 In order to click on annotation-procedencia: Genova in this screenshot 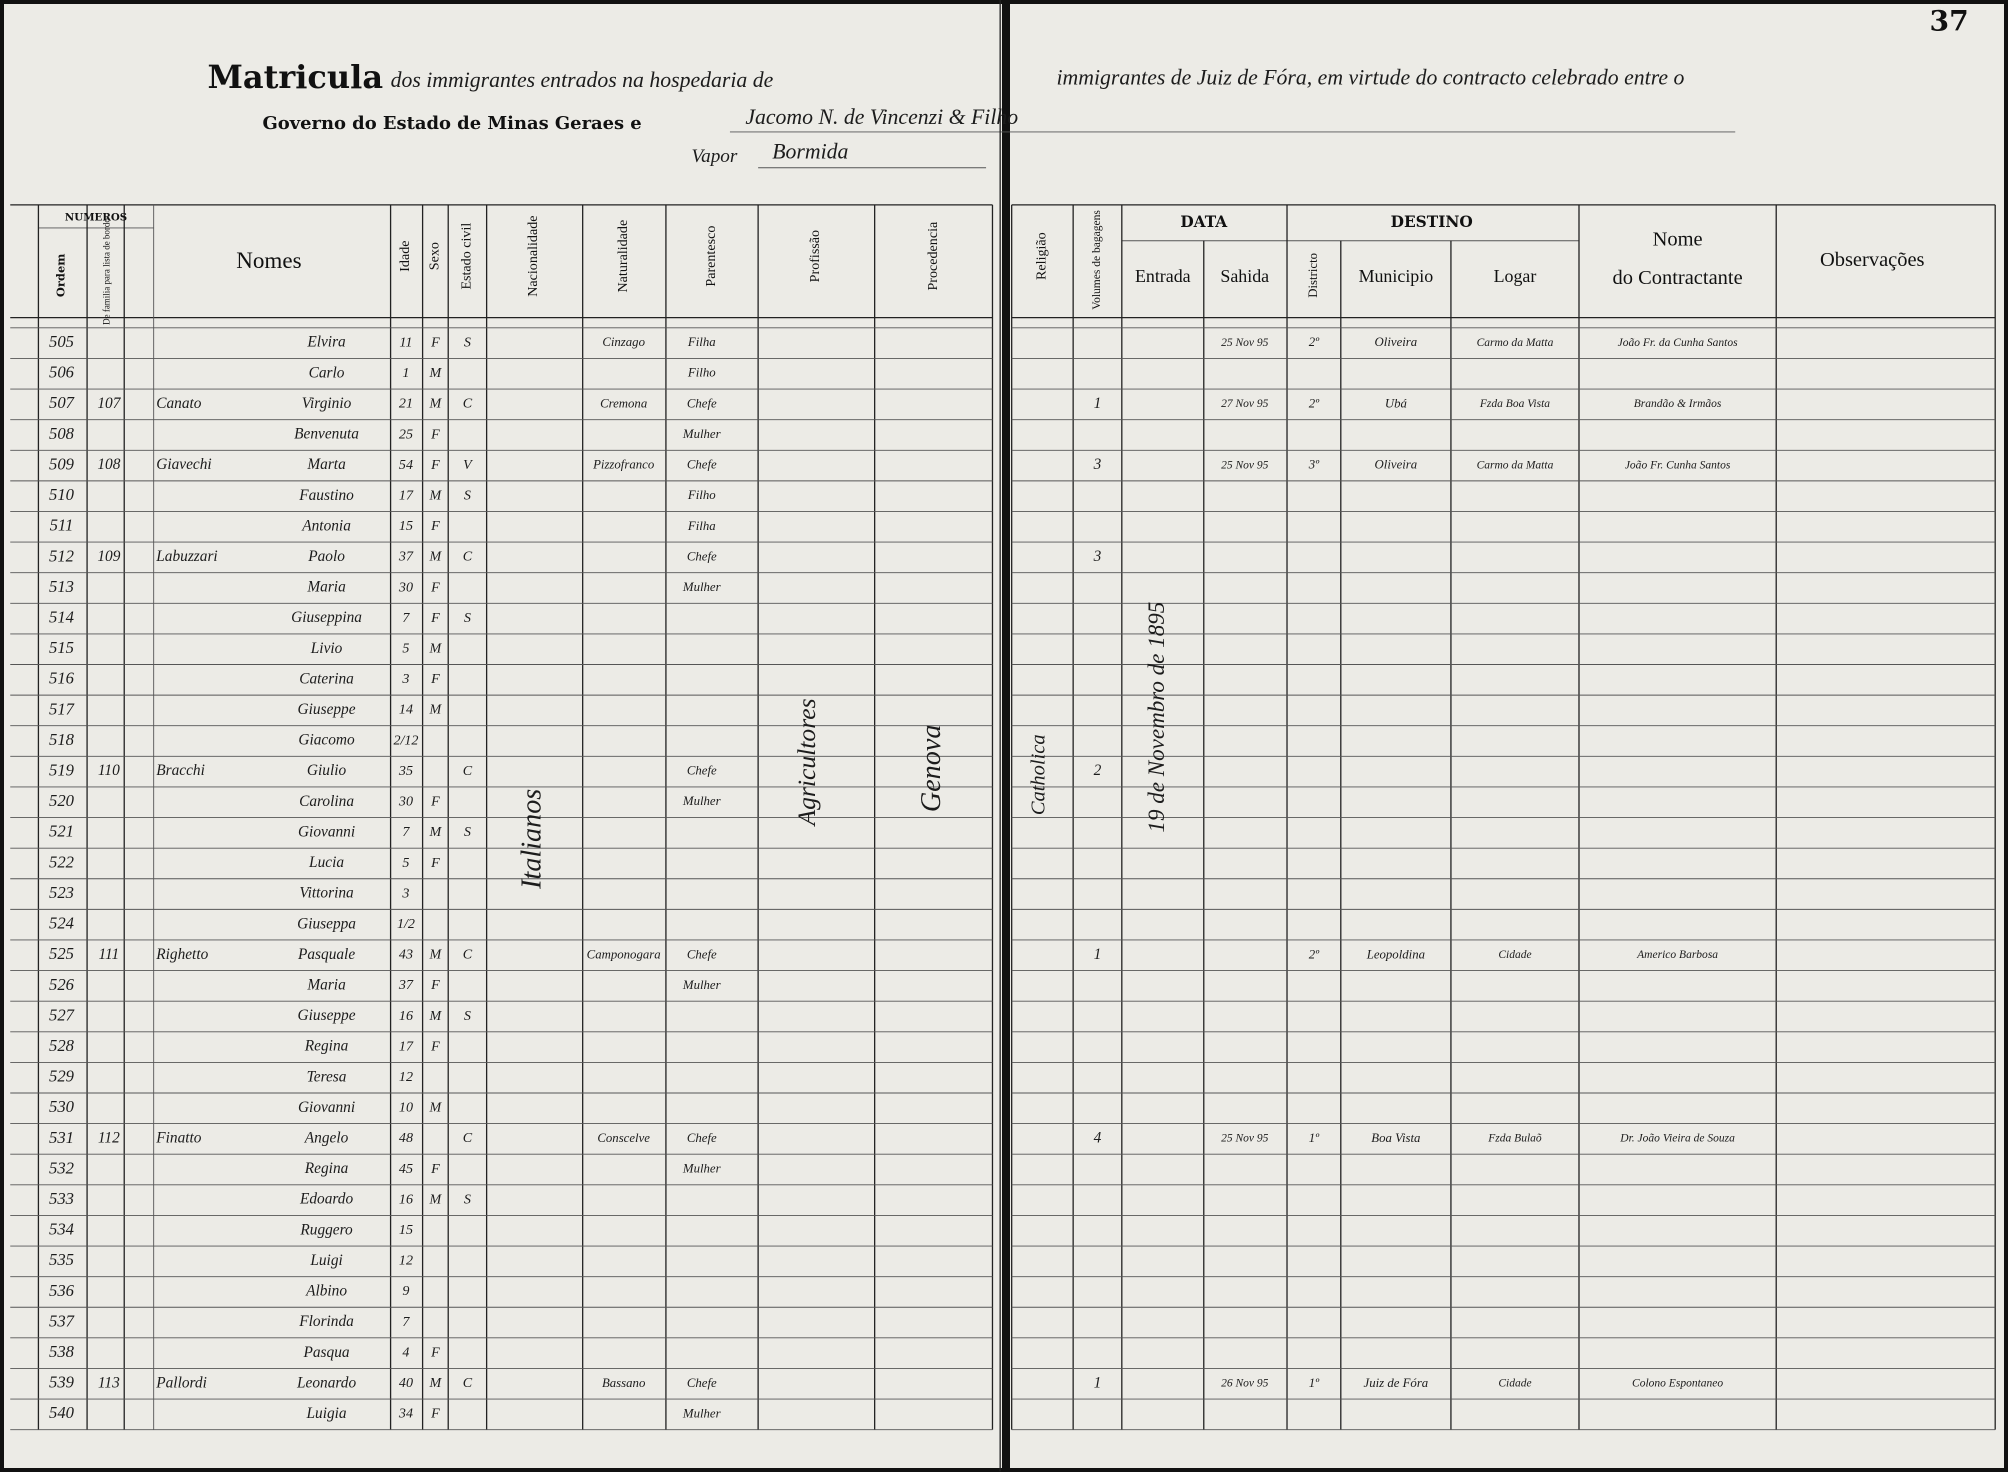, I will do `click(931, 769)`.